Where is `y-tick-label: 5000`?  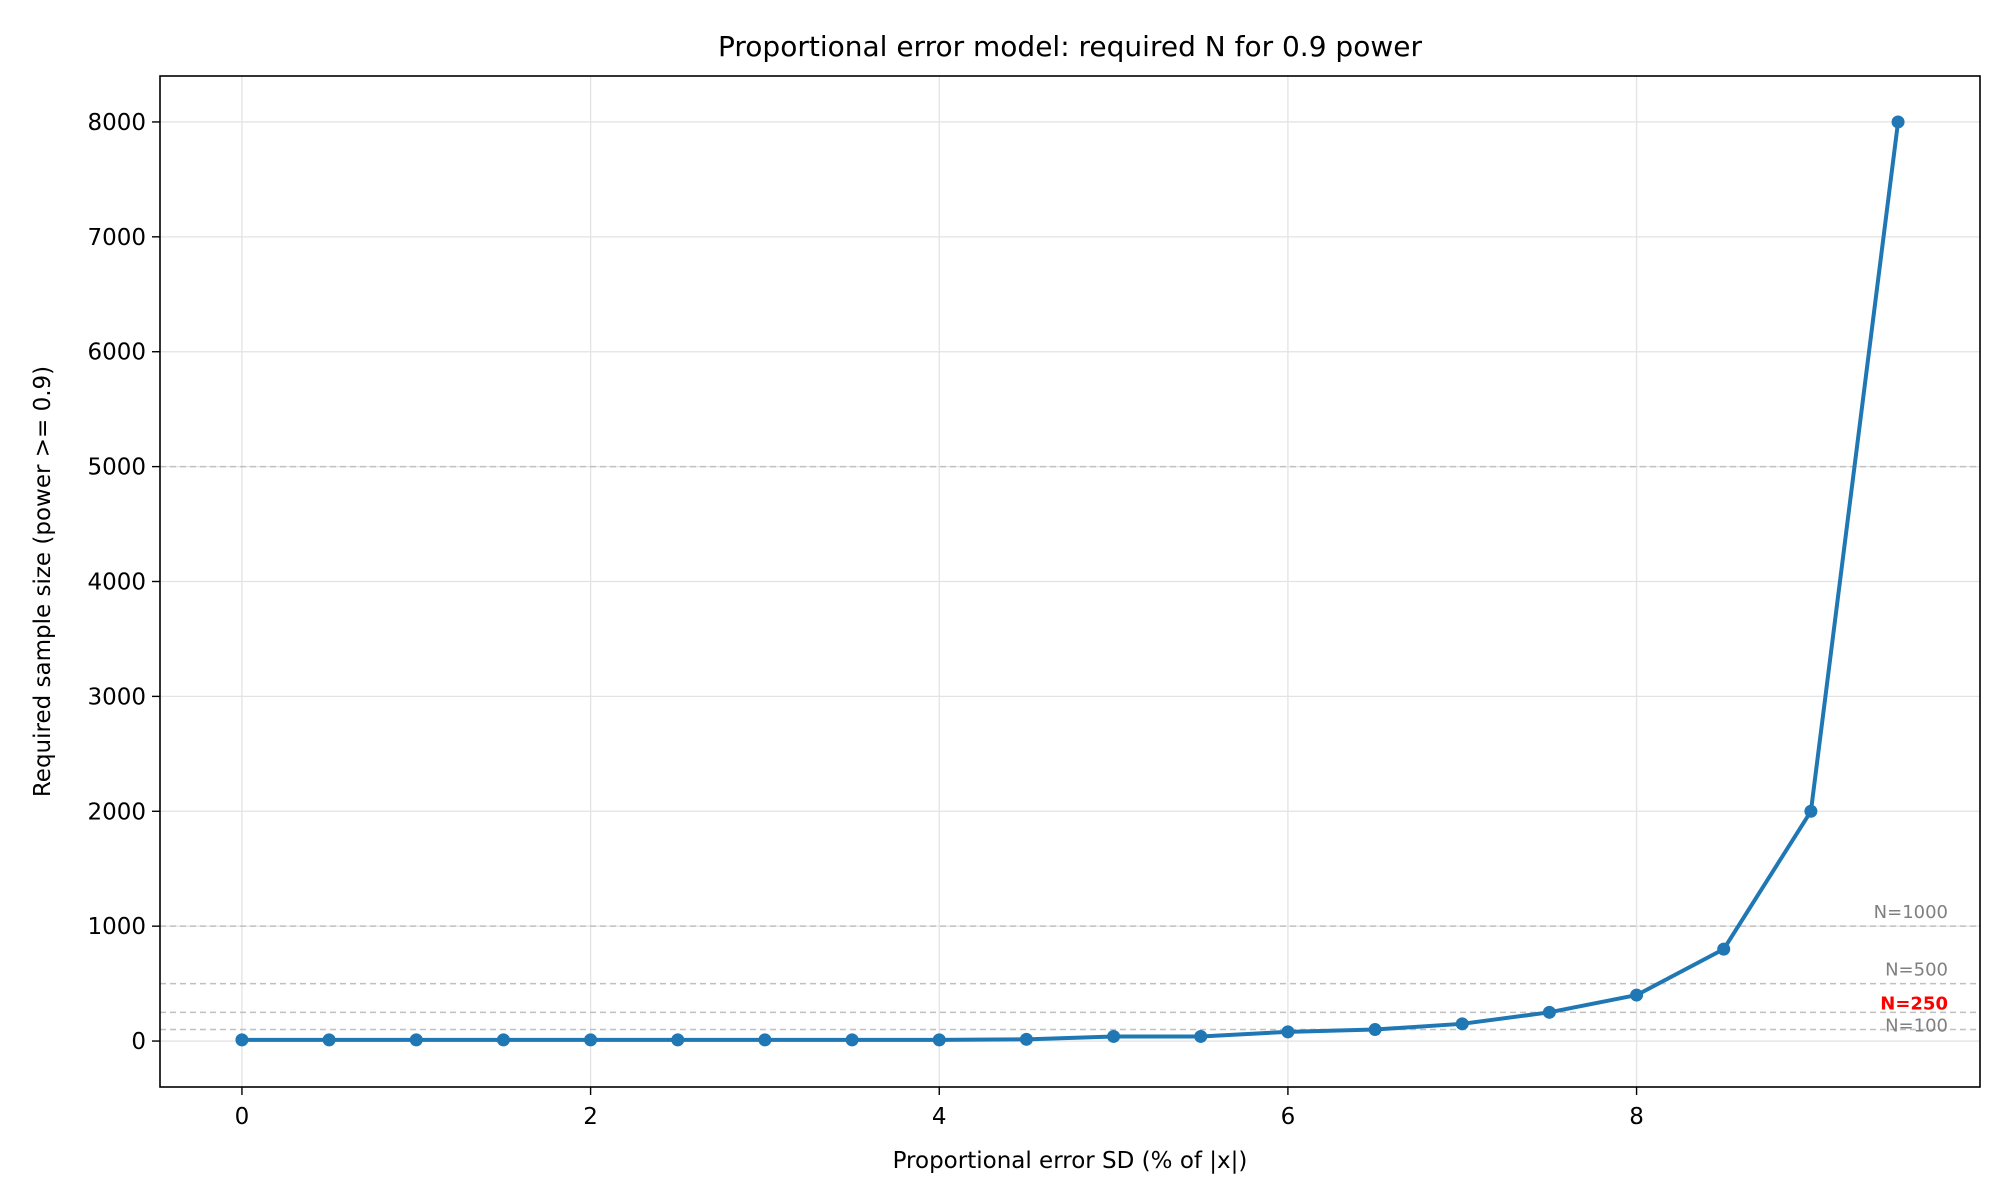
y-tick-label: 5000 is located at coordinates (116, 468).